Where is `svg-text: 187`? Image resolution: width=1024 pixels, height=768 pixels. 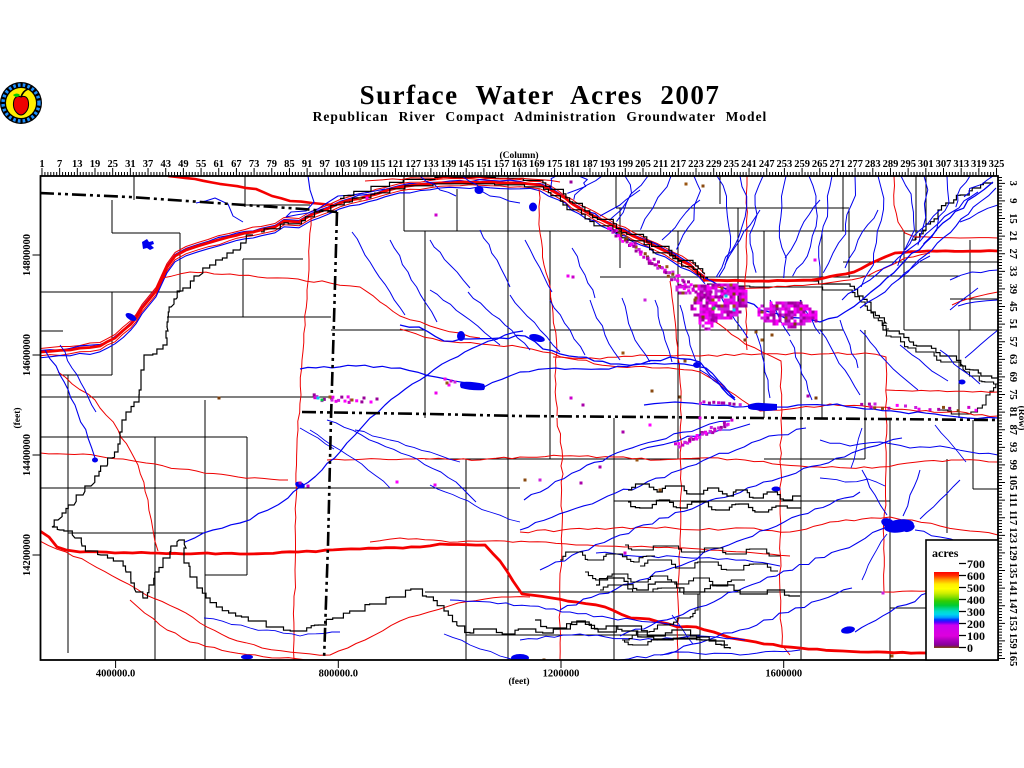 svg-text: 187 is located at coordinates (590, 164).